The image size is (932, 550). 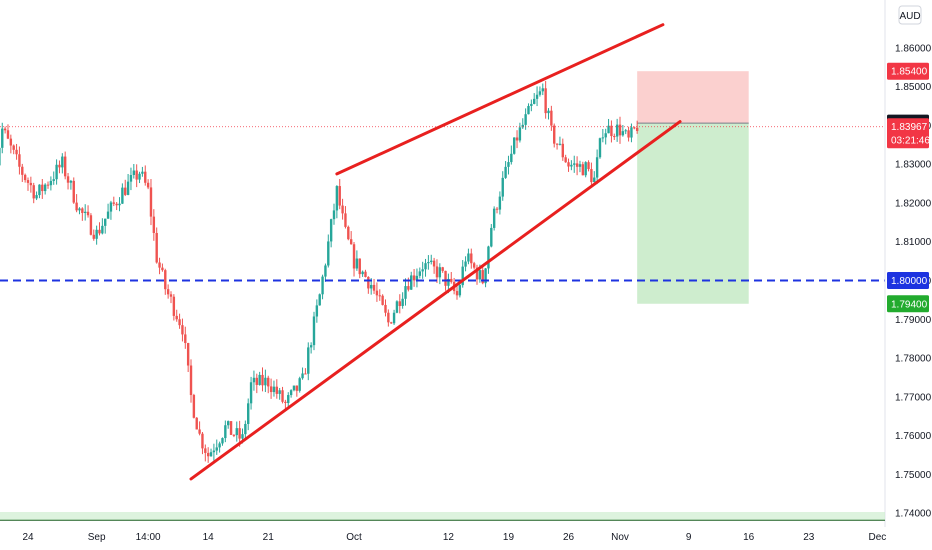 What do you see at coordinates (913, 359) in the screenshot?
I see `y-tick-label: 1.78000` at bounding box center [913, 359].